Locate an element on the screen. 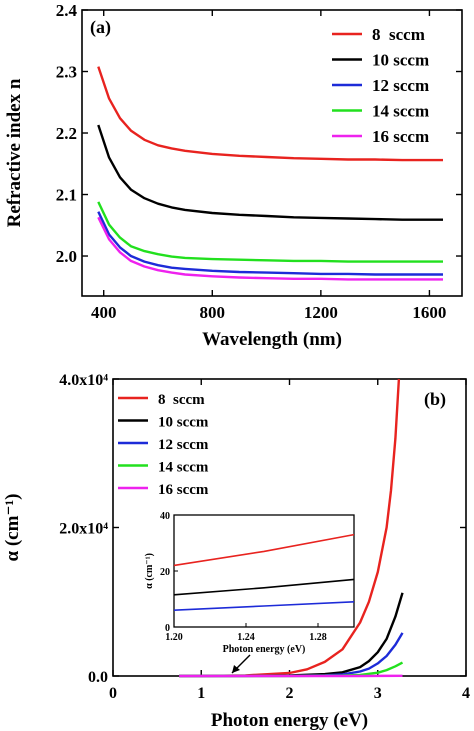  y-tick-label: 2.2 is located at coordinates (66, 133).